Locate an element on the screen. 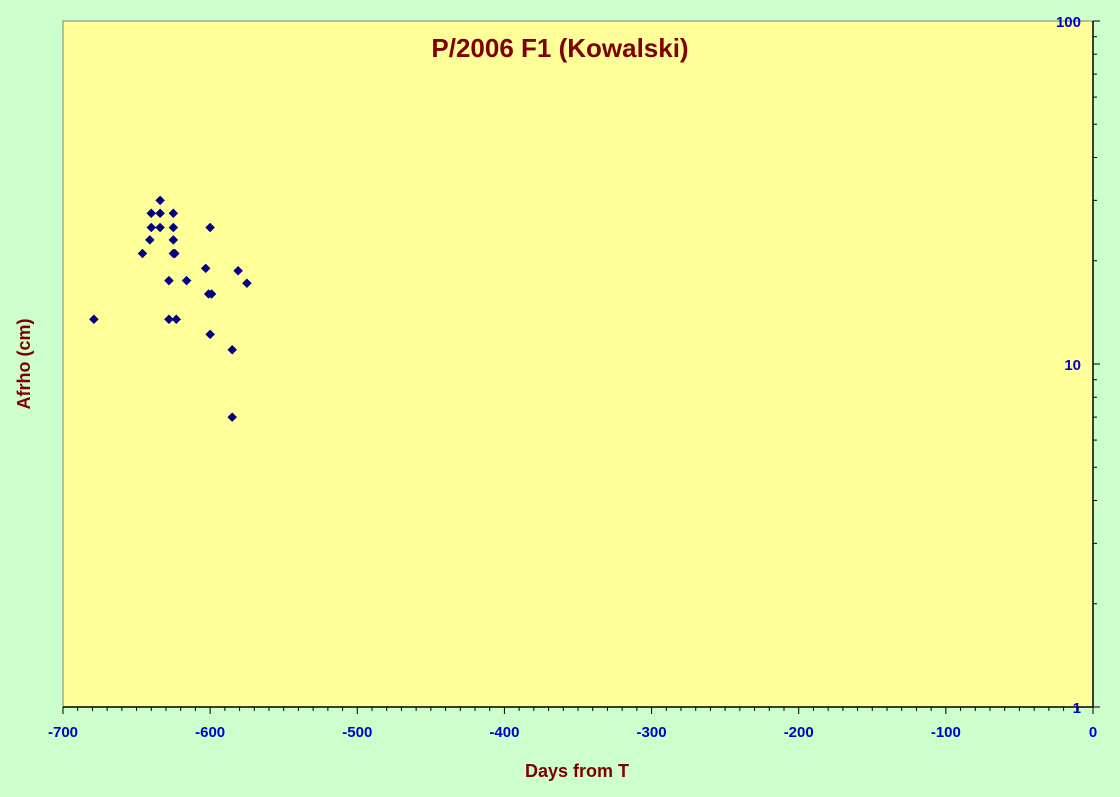  x-tick-label: -700 is located at coordinates (63, 732).